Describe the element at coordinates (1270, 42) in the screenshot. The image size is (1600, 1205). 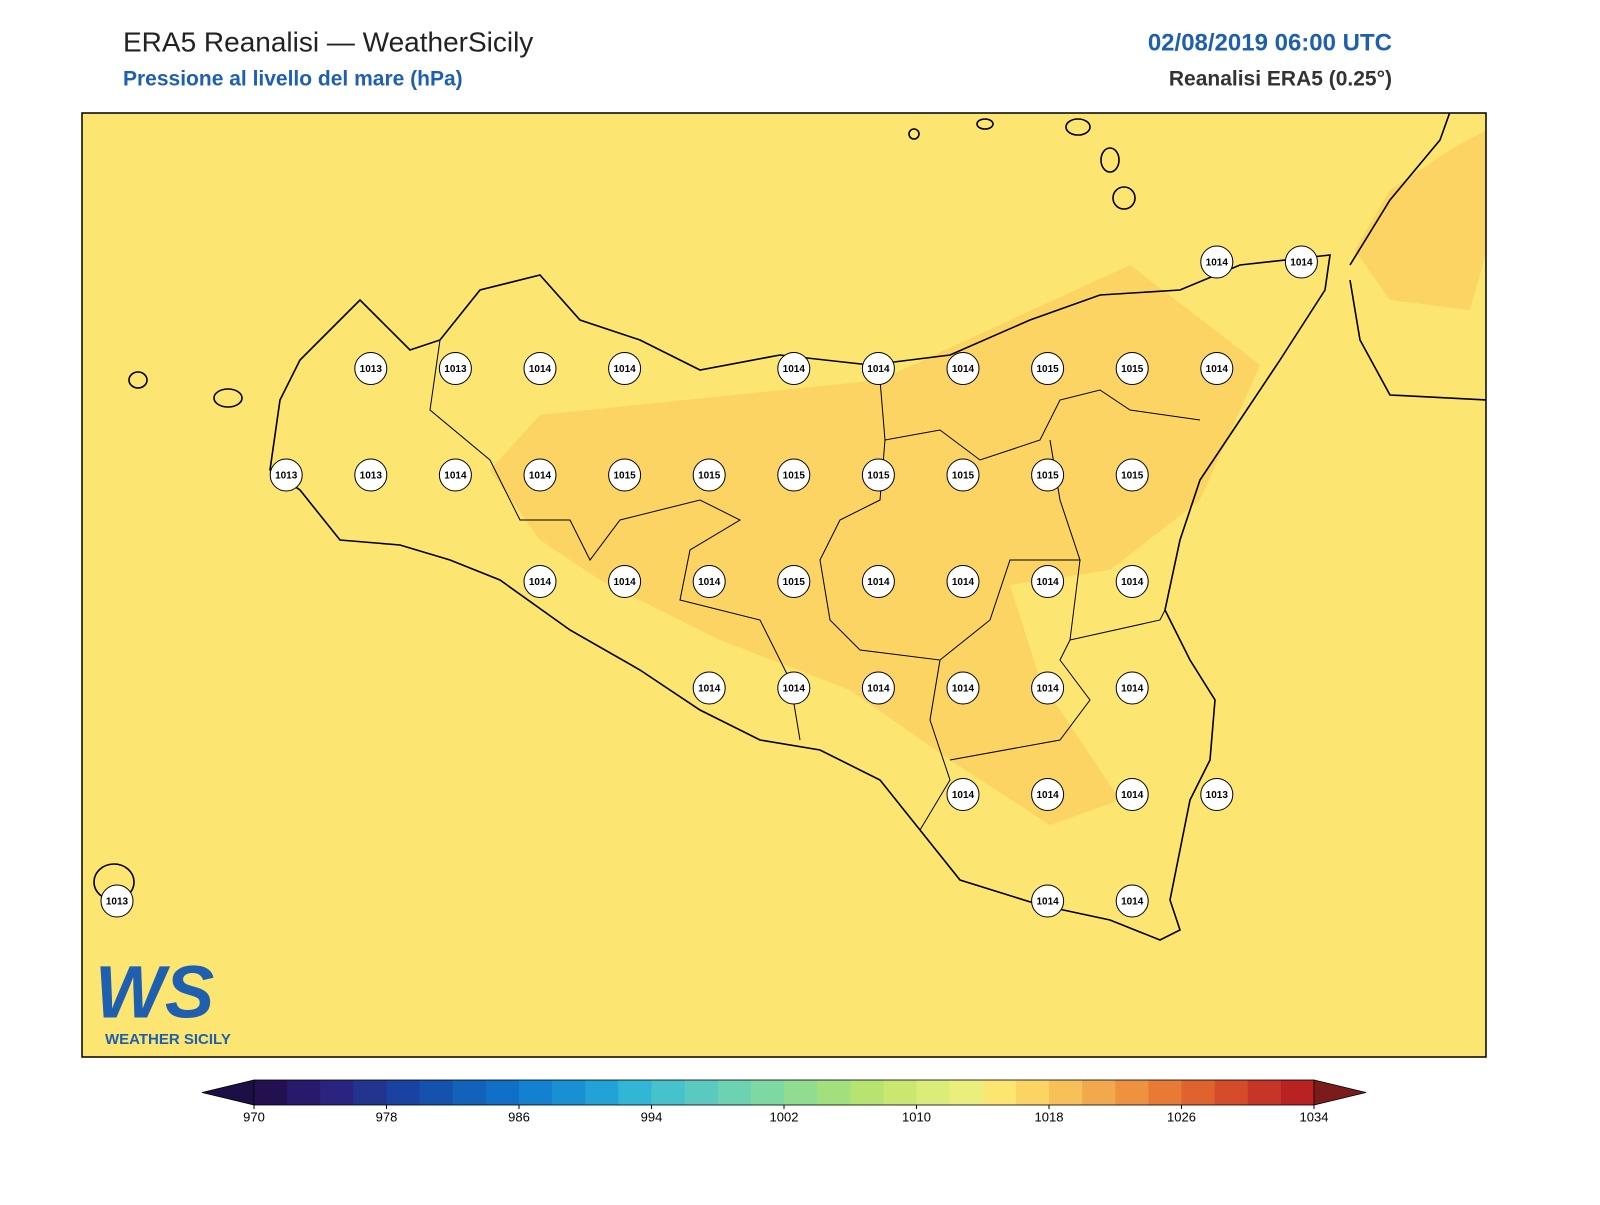
I see `datetime: 02/08/2019 06:00 UTC` at that location.